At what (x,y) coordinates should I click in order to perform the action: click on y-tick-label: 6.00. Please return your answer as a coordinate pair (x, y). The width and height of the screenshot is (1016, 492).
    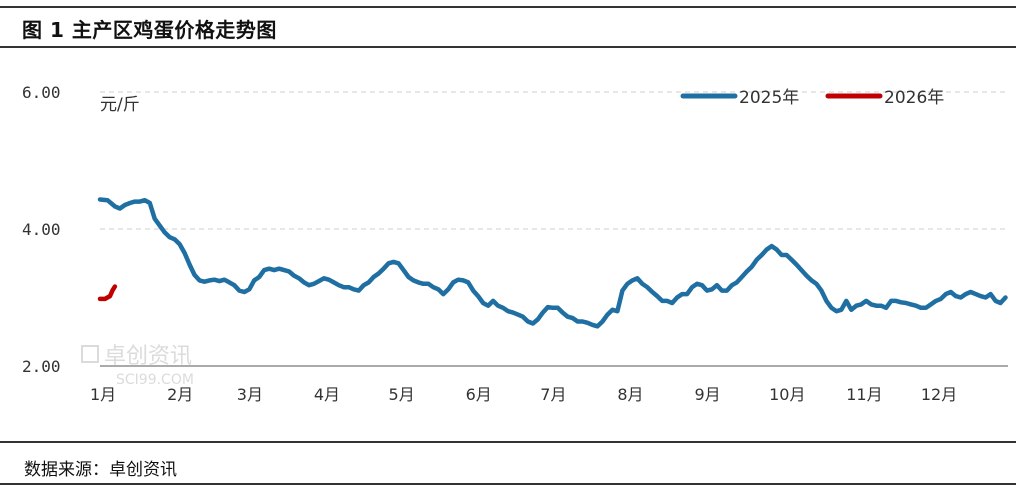
    Looking at the image, I should click on (41, 92).